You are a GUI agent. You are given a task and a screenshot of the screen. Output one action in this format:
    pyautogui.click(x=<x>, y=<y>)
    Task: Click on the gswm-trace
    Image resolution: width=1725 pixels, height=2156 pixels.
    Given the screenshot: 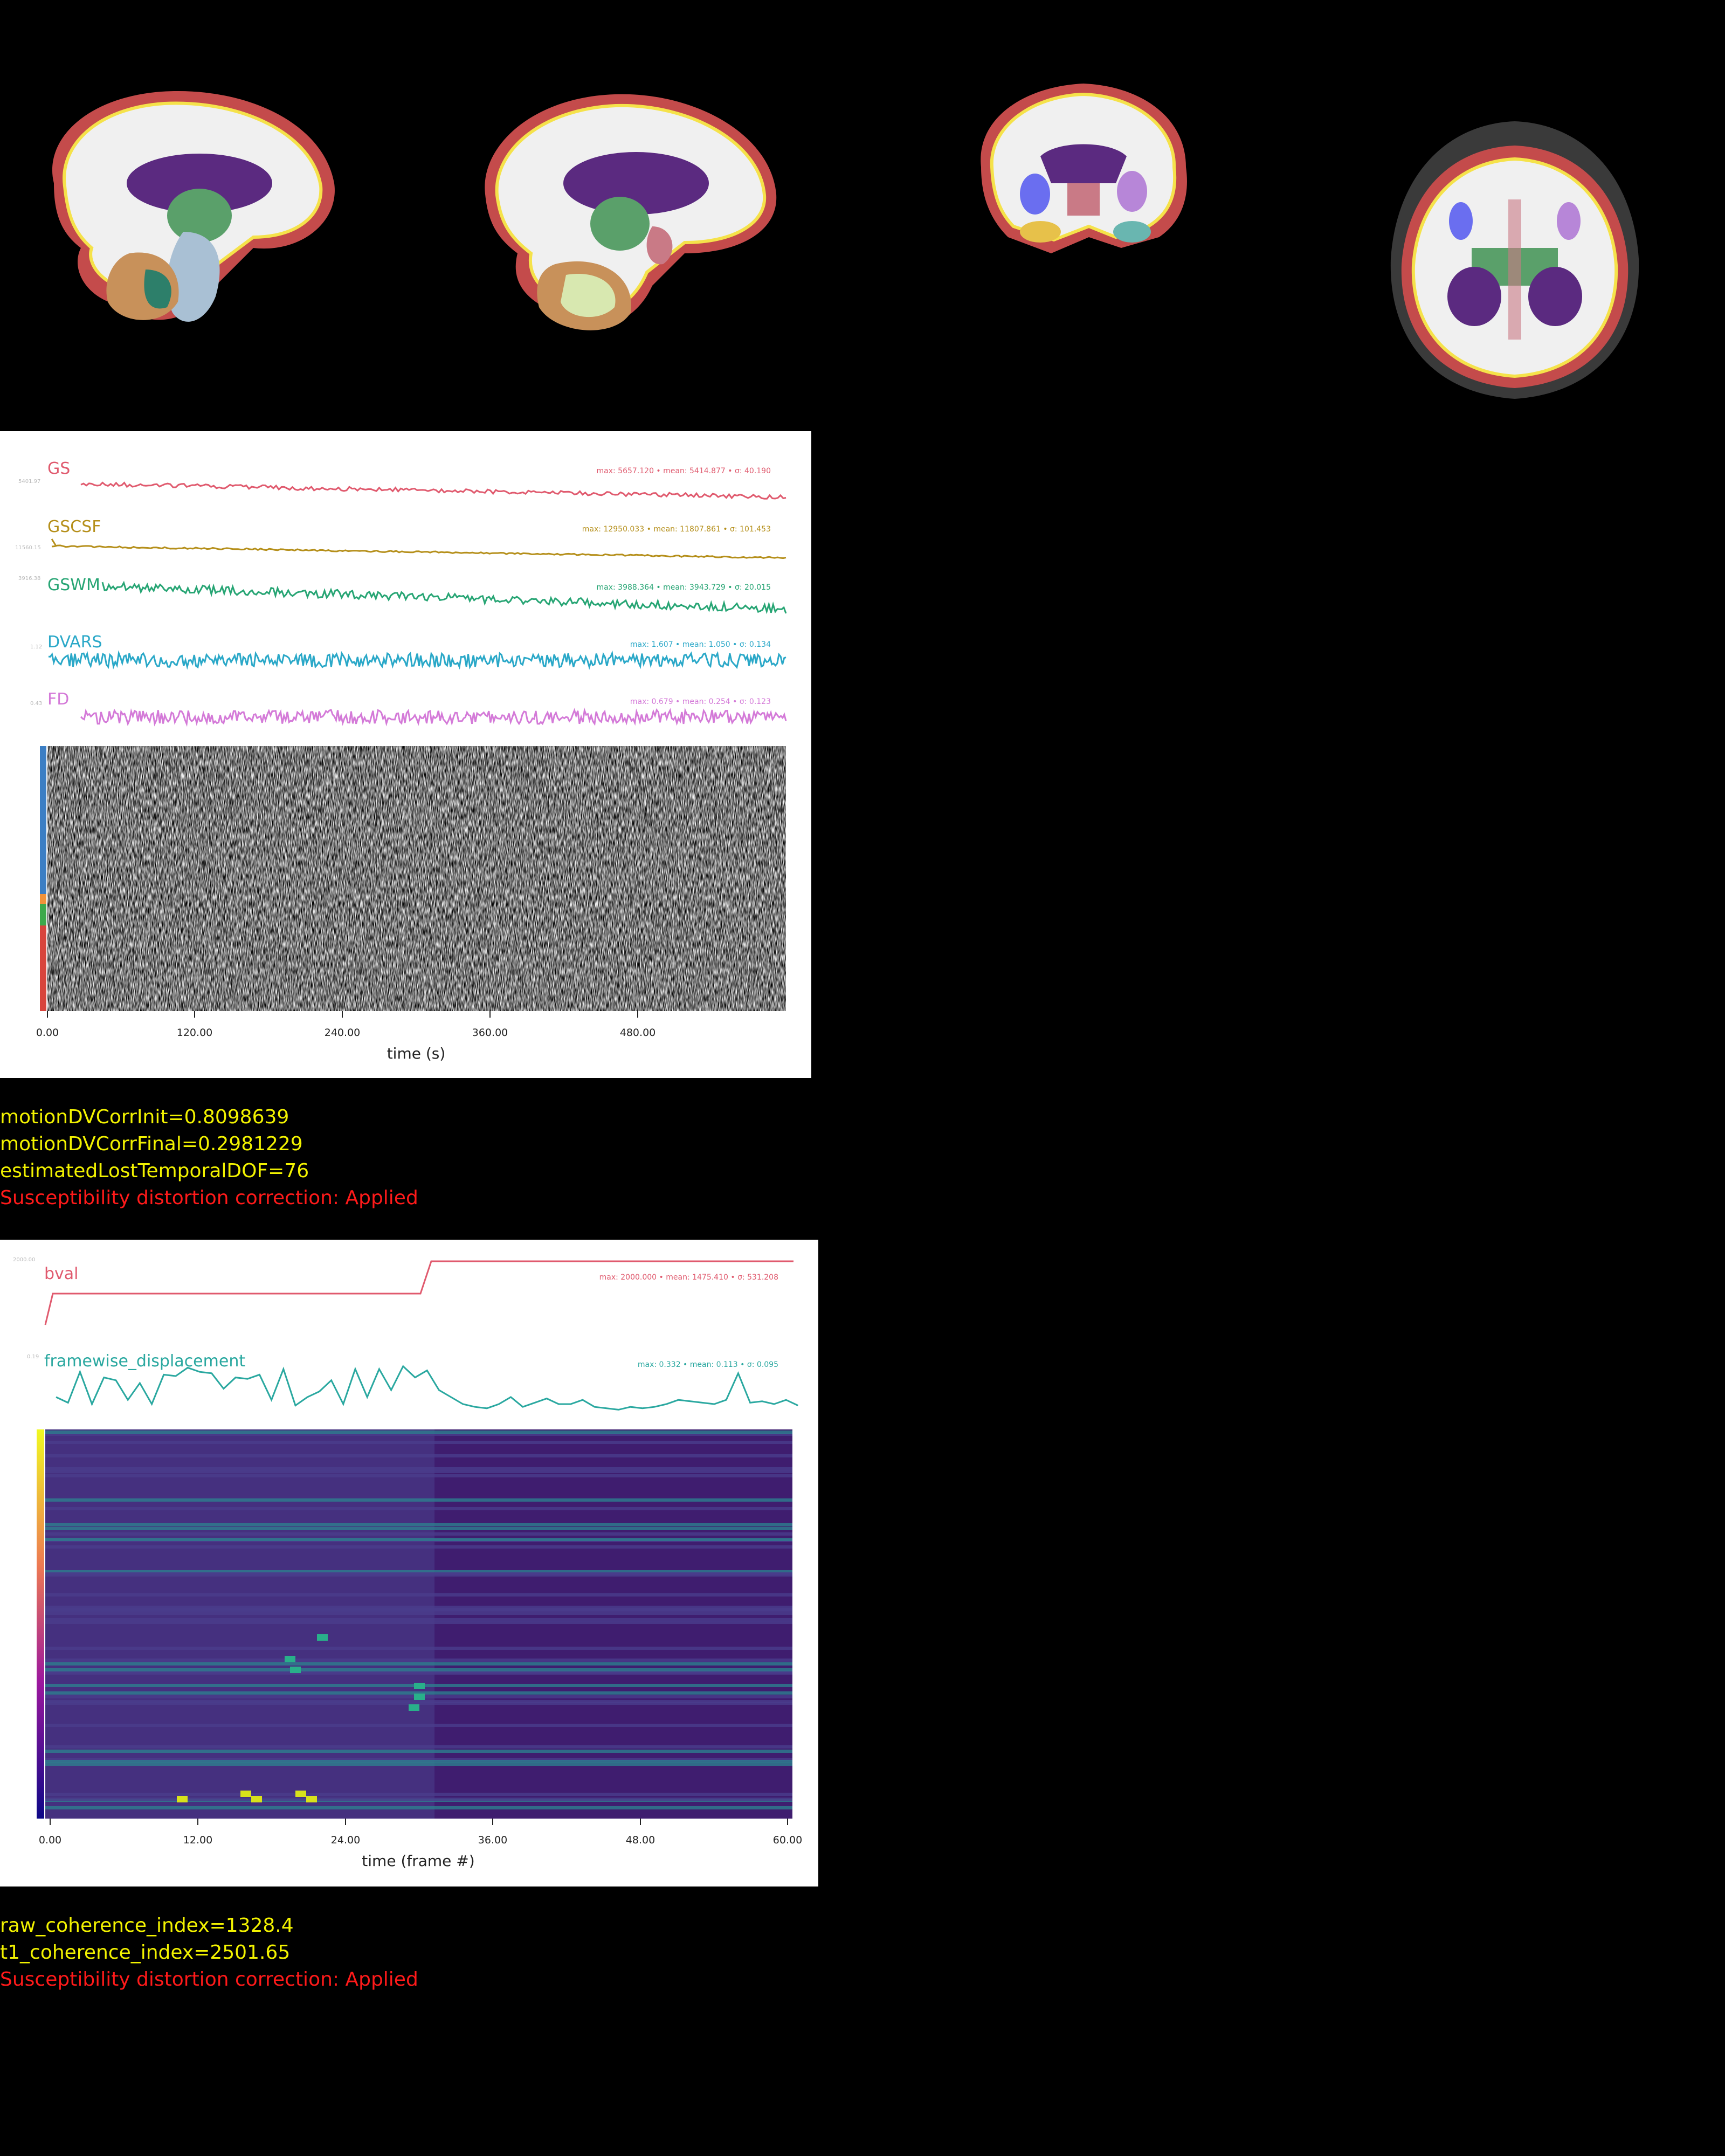 What is the action you would take?
    pyautogui.click(x=444, y=597)
    